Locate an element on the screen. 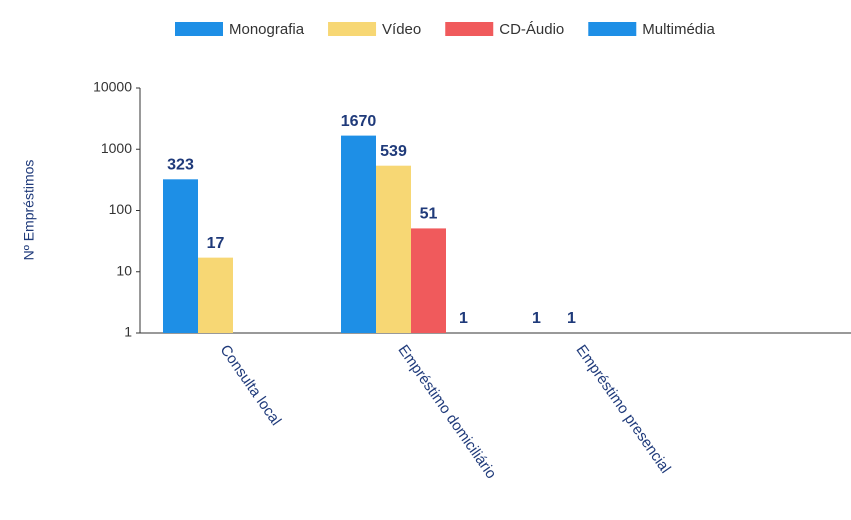  x-tick-label: Empréstimo domiciliário is located at coordinates (446, 412).